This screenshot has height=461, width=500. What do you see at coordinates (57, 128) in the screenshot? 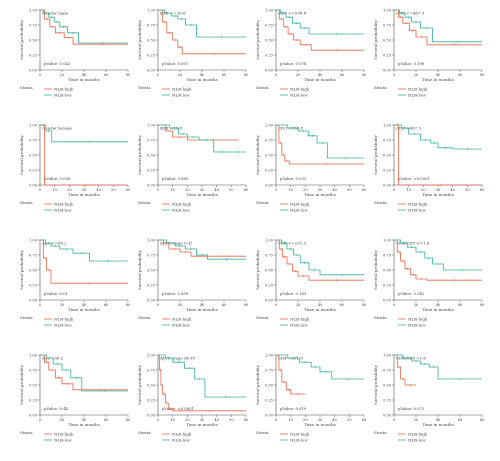
I see `panel-title: Gender female` at bounding box center [57, 128].